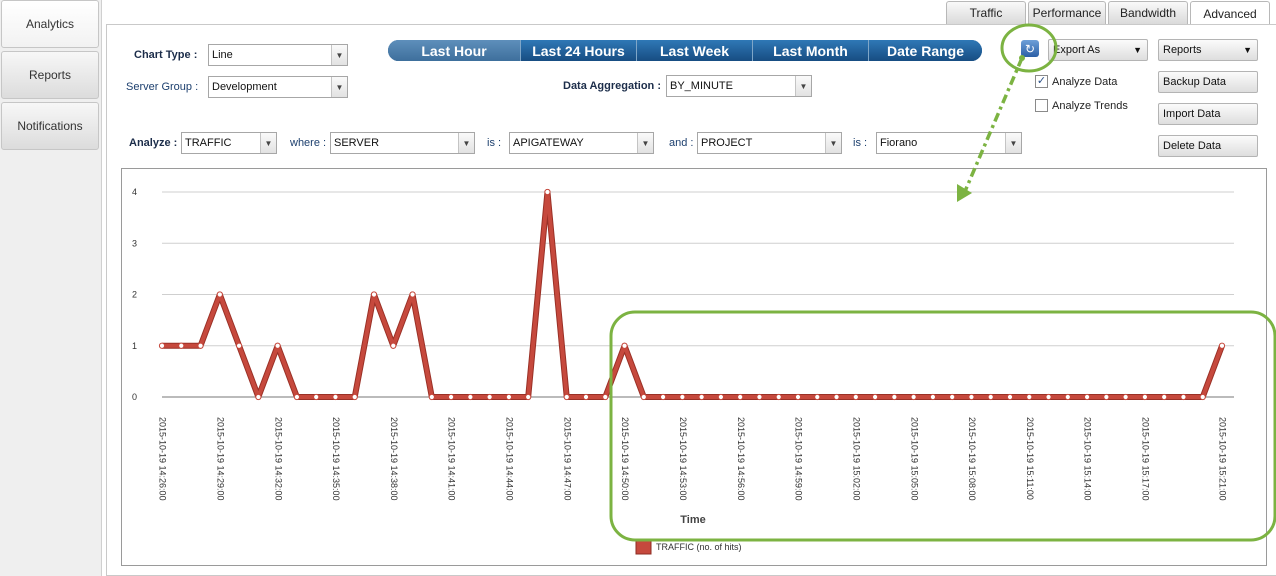 This screenshot has width=1276, height=576. Describe the element at coordinates (1067, 12) in the screenshot. I see `tab-performance: Performance` at that location.